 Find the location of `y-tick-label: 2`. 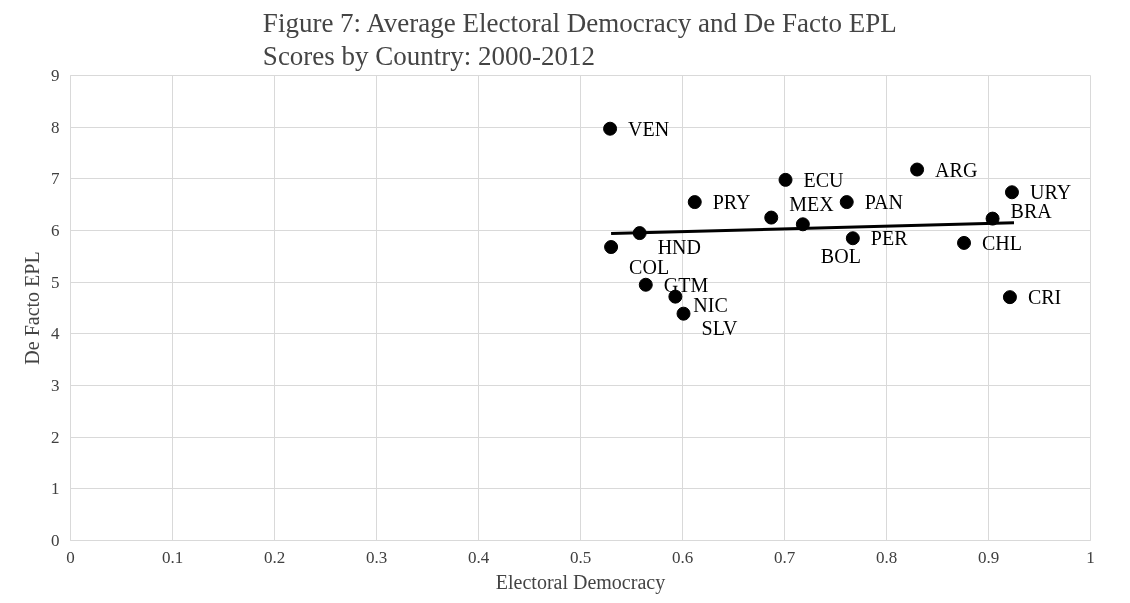

y-tick-label: 2 is located at coordinates (55, 437).